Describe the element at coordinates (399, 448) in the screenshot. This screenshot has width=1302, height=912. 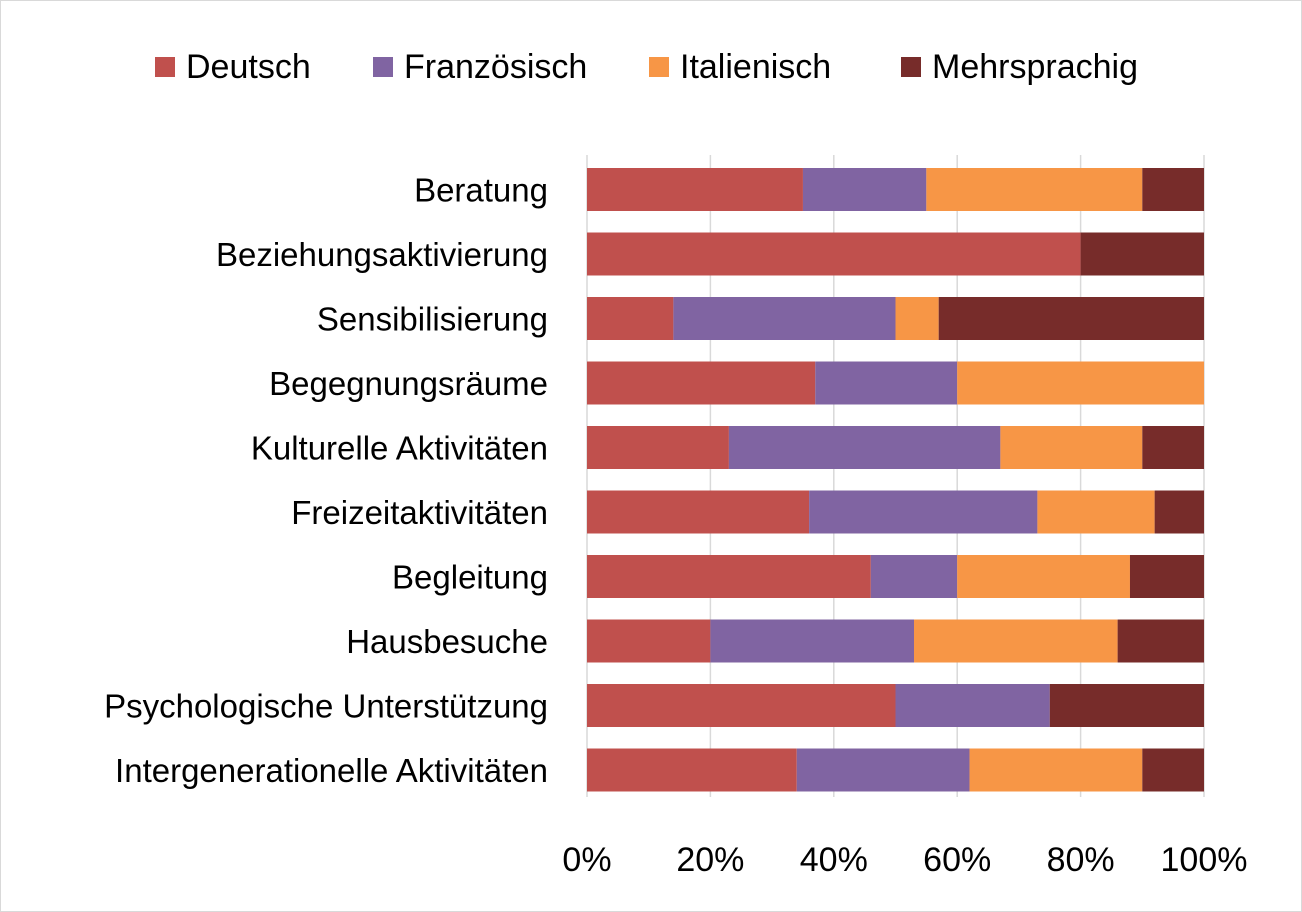
I see `category-label: Kulturelle Aktivitäten` at that location.